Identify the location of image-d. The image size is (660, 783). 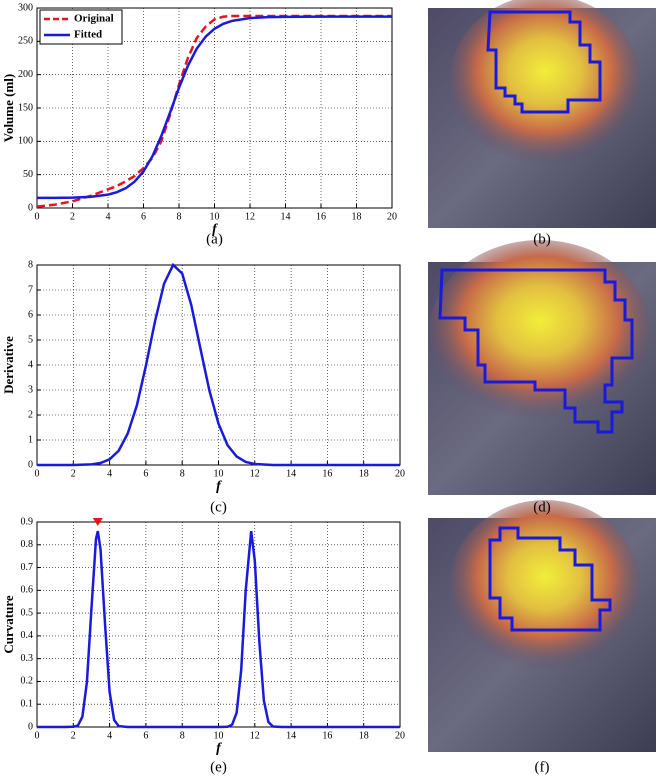
(542, 367).